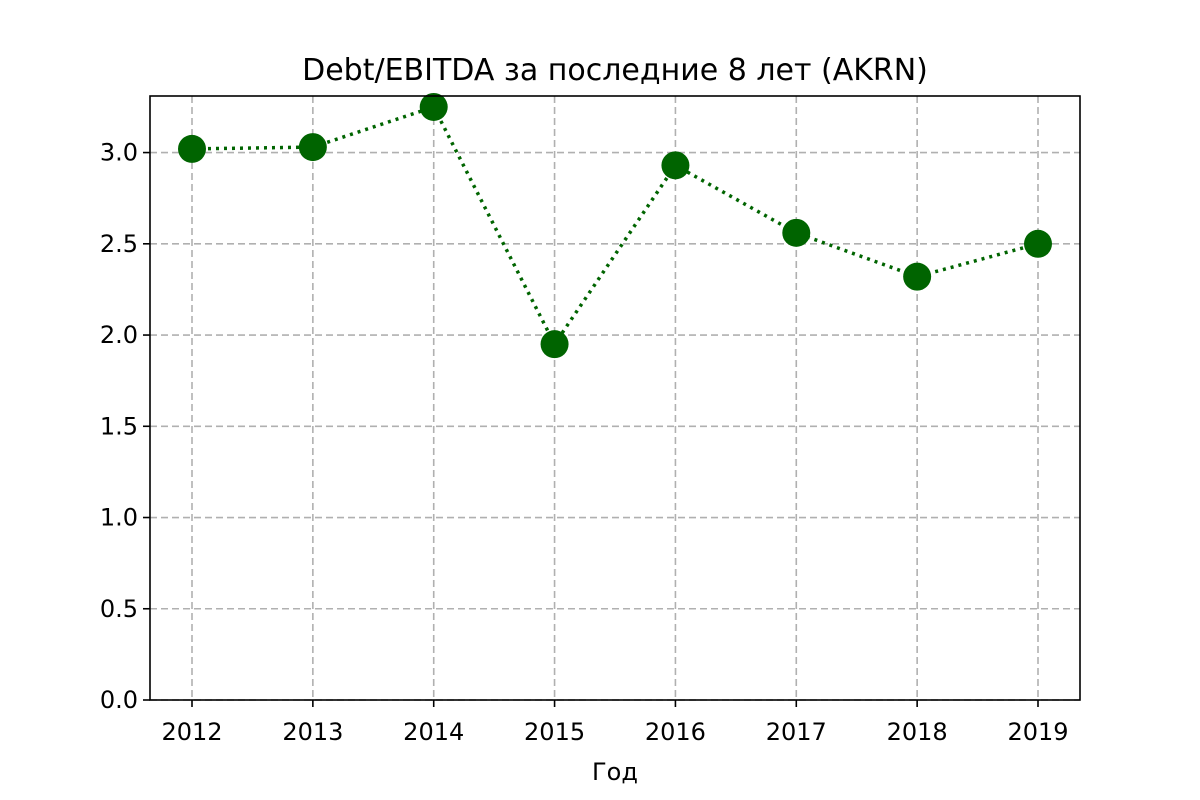 This screenshot has width=1200, height=800. Describe the element at coordinates (119, 426) in the screenshot. I see `y-tick-label: 1.5` at that location.